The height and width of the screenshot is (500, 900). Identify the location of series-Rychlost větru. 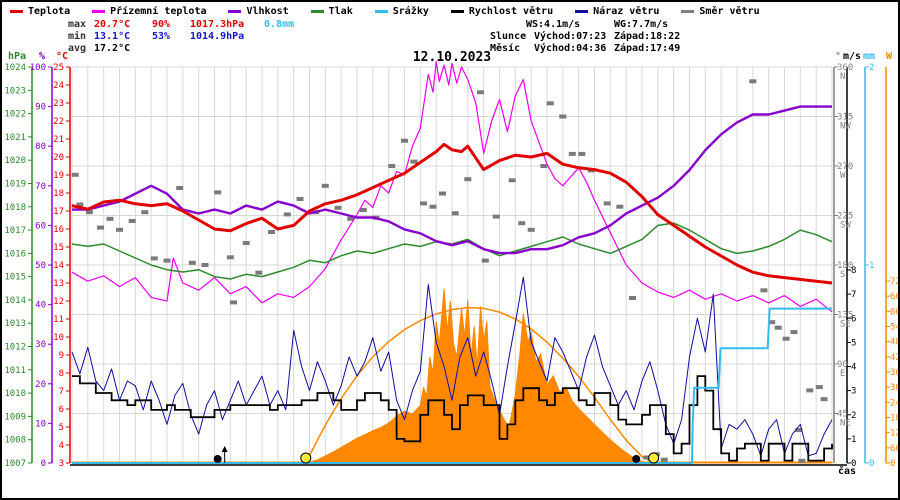
(452, 418).